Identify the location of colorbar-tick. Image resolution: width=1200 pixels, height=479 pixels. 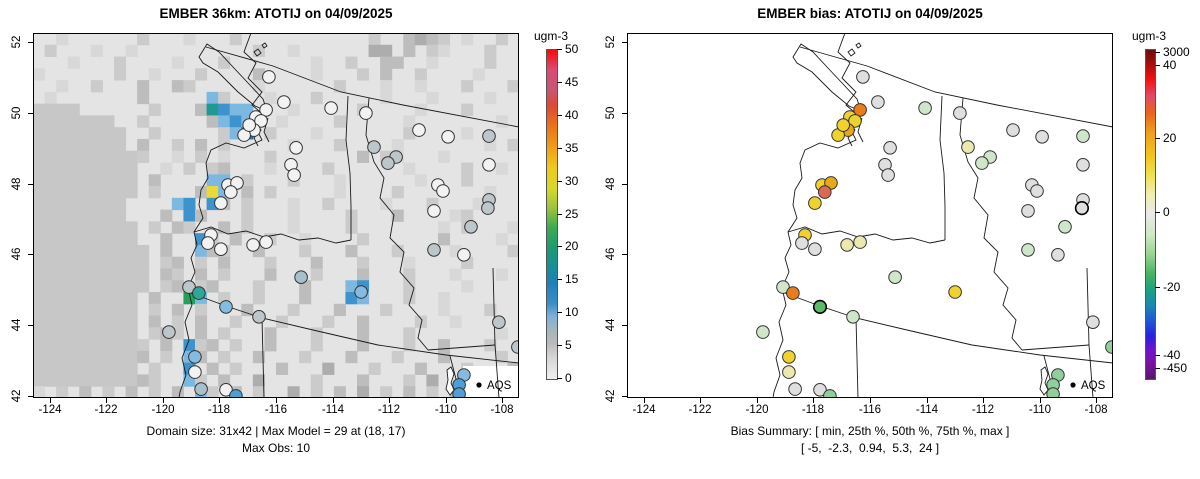
(1157, 355).